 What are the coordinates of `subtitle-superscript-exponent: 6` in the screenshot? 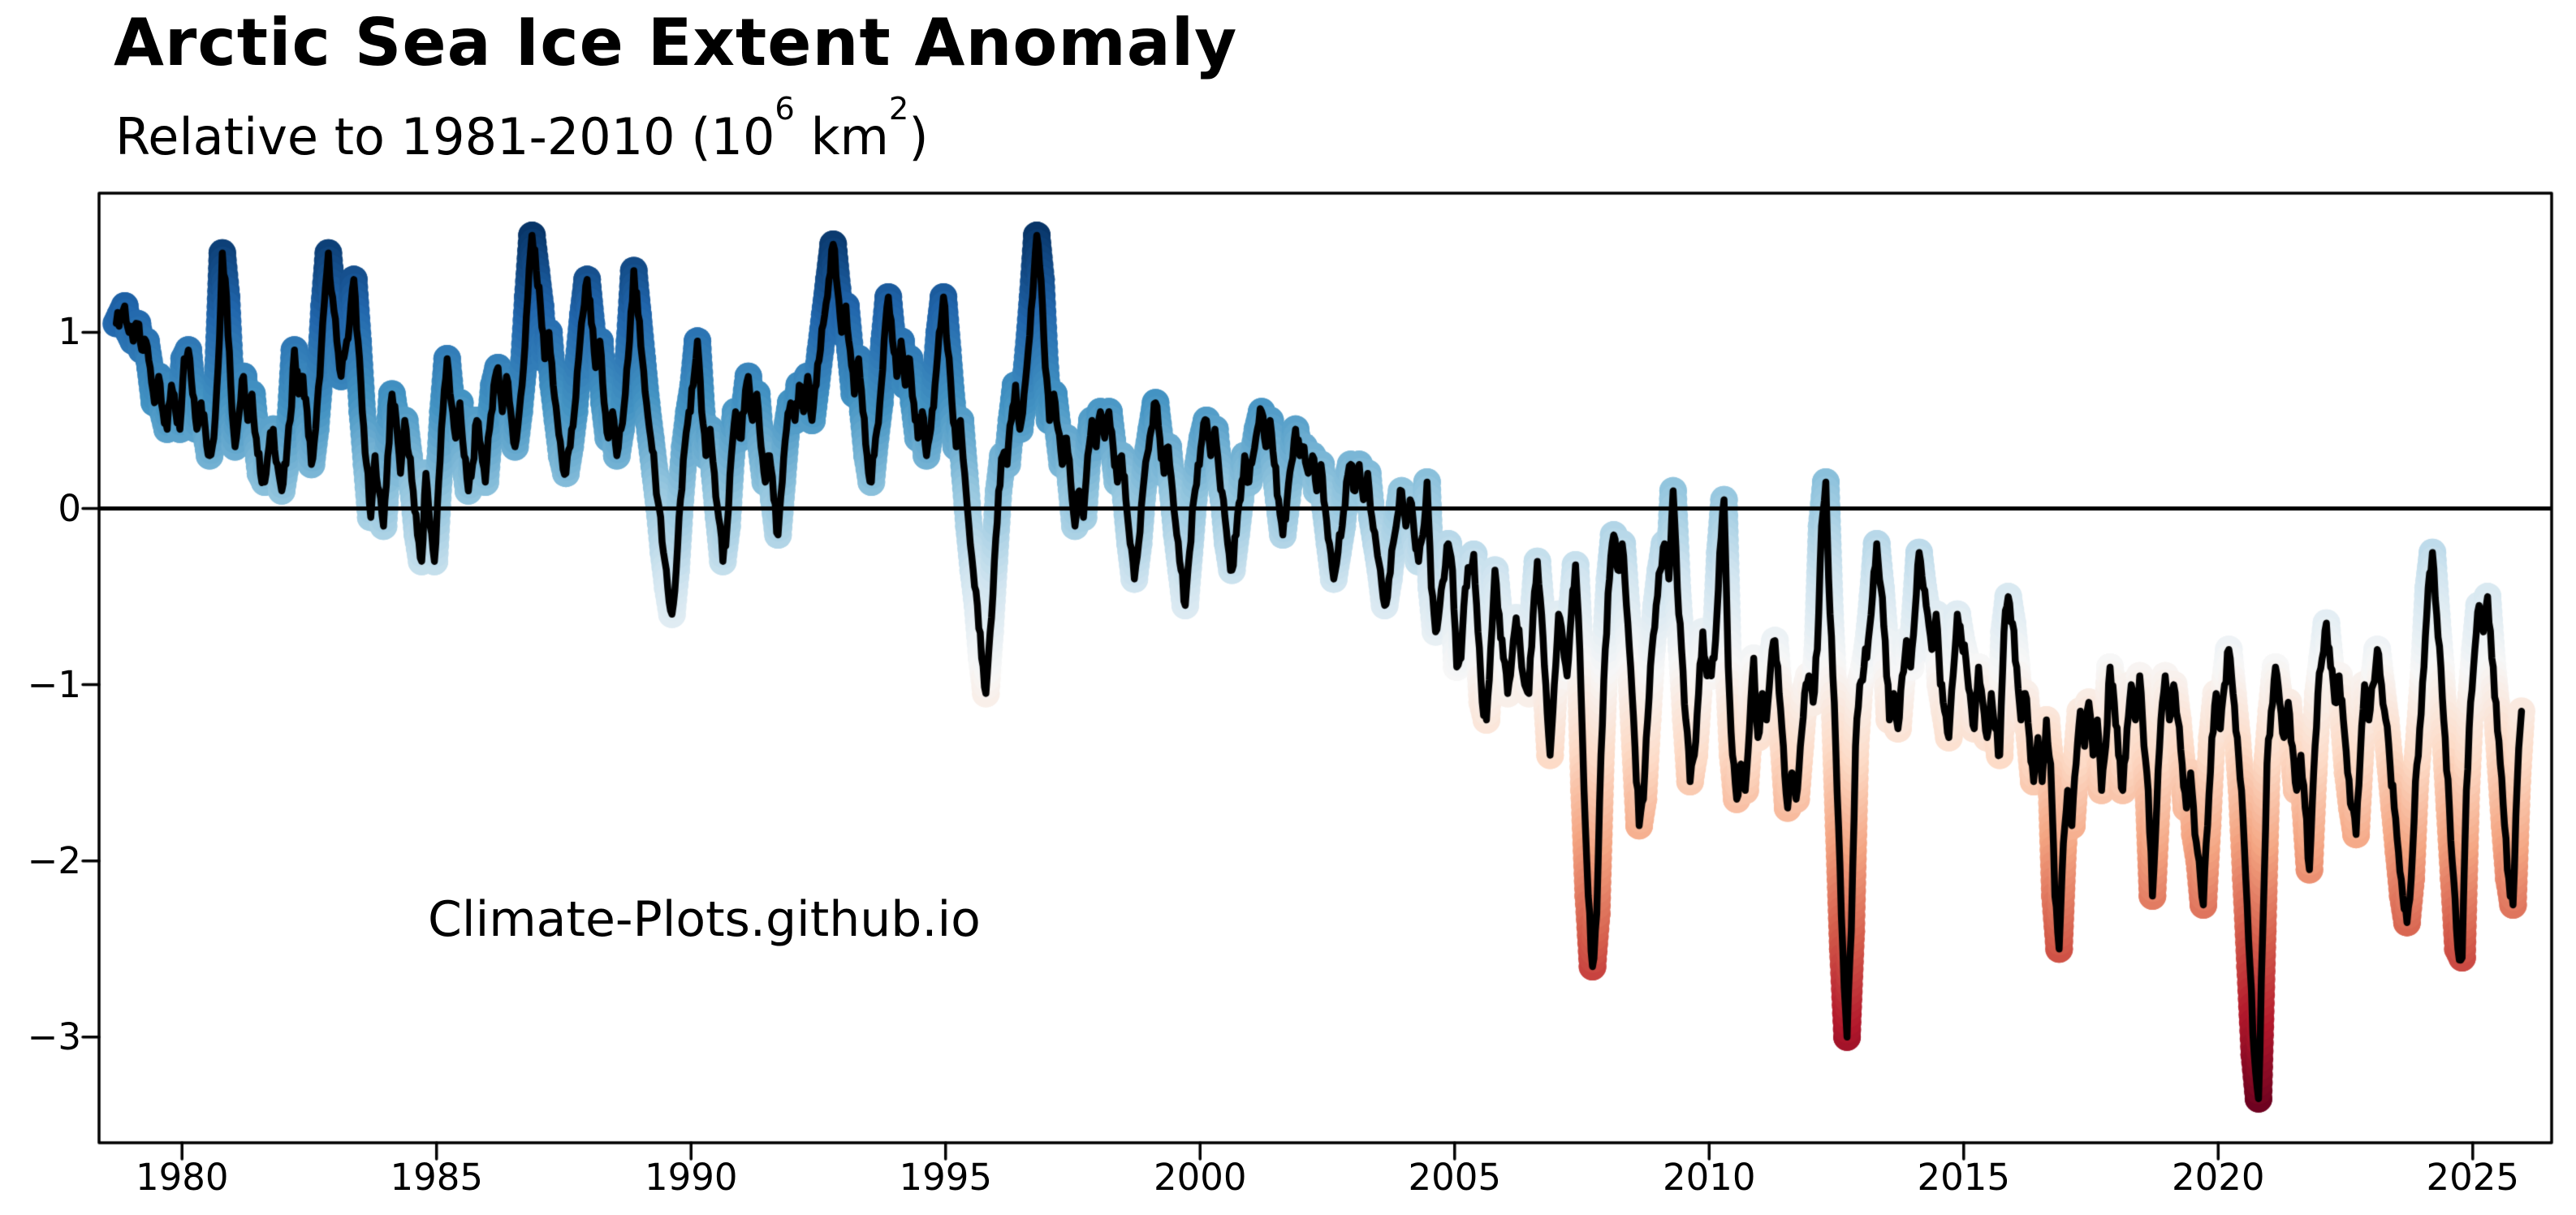 It's located at (785, 109).